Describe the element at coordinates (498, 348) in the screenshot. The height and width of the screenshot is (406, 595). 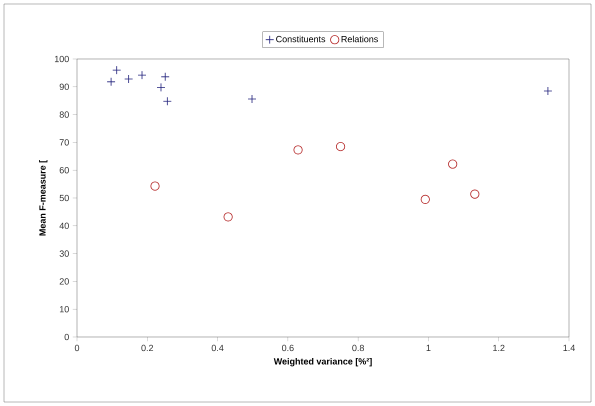
I see `x-tick-label: 1.2` at that location.